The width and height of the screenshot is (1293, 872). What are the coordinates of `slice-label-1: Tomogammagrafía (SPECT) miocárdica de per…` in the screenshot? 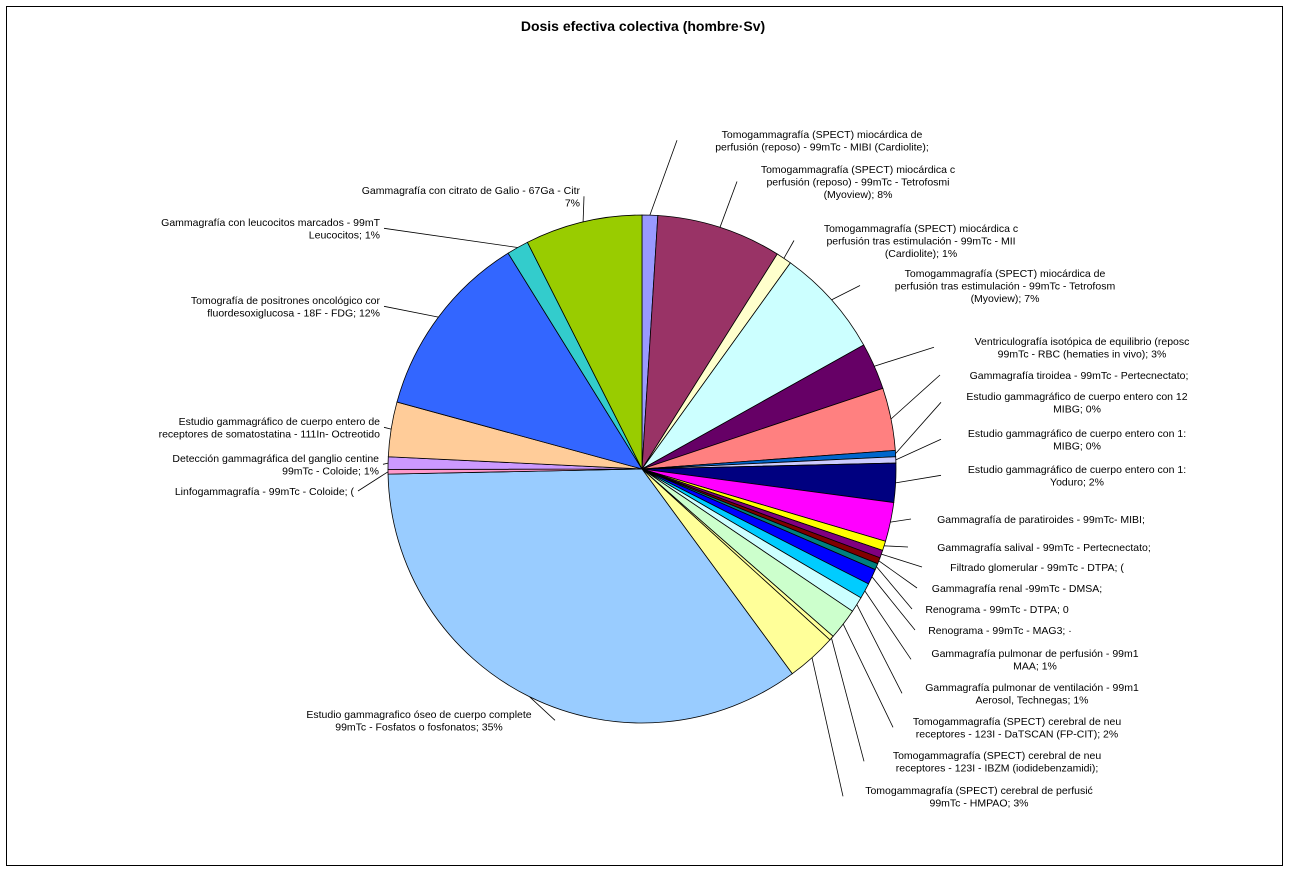 It's located at (822, 141).